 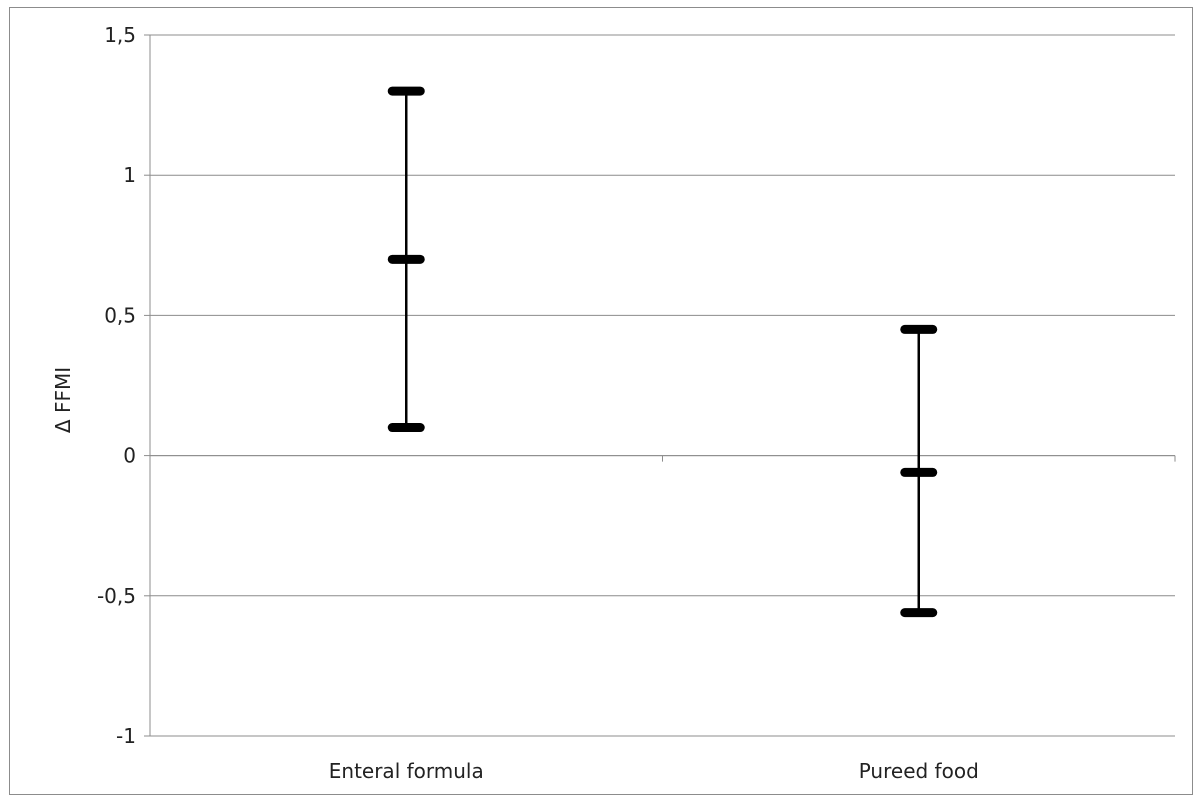 What do you see at coordinates (63, 400) in the screenshot?
I see `y-axis-title: Δ FFMI` at bounding box center [63, 400].